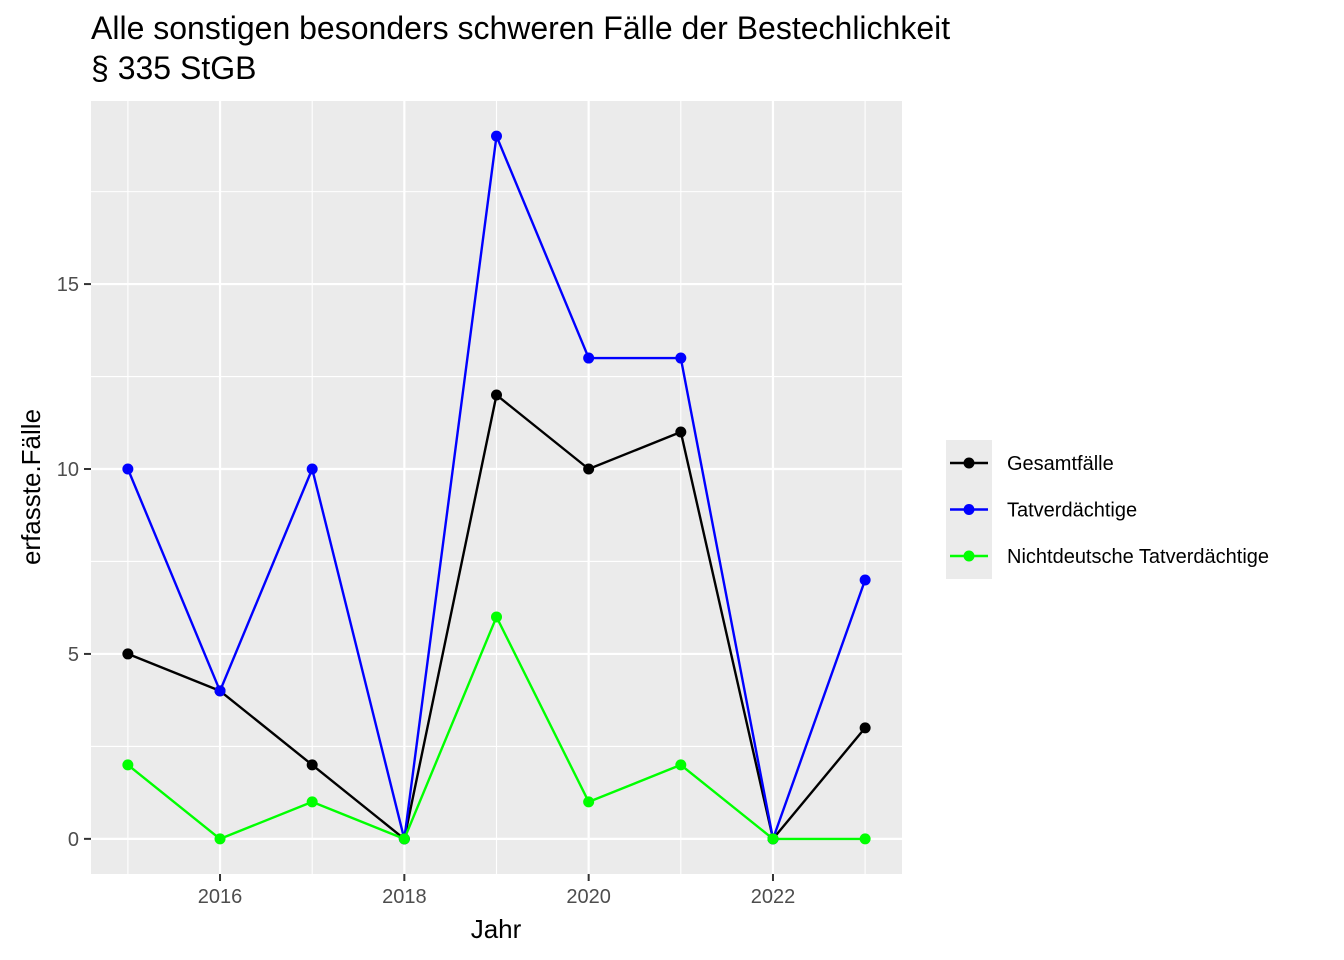 Image resolution: width=1344 pixels, height=960 pixels. I want to click on x-tick-label: 2016, so click(220, 897).